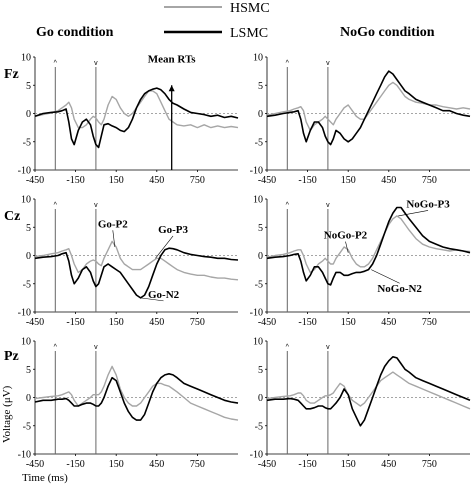  I want to click on annotation-label: NoGo-P2, so click(346, 236).